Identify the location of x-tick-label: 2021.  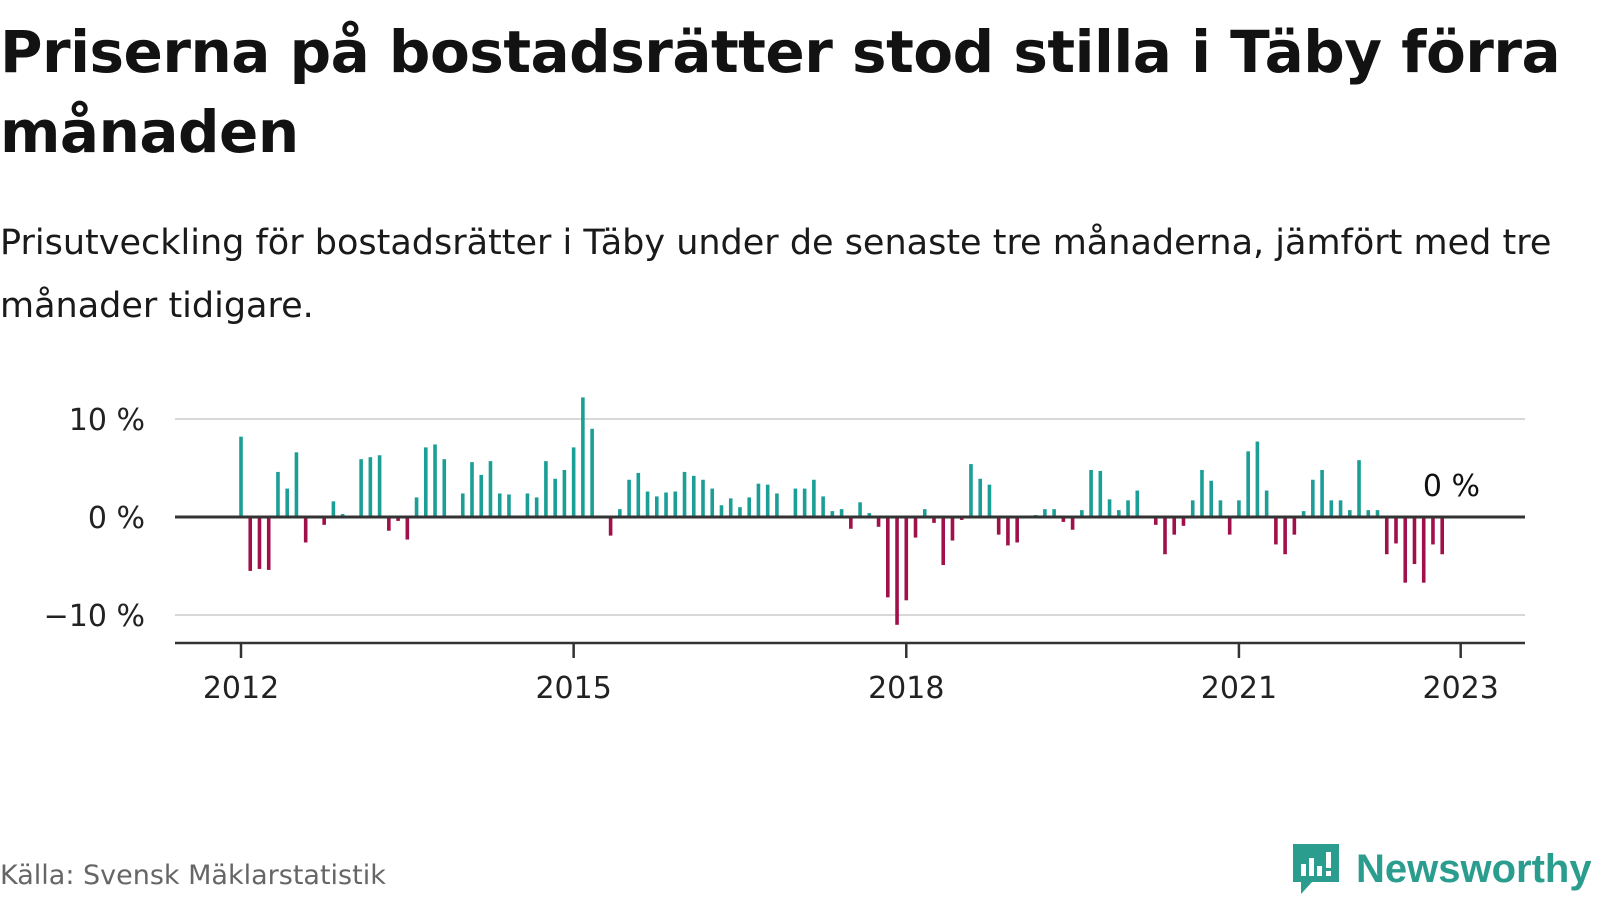
(1239, 688).